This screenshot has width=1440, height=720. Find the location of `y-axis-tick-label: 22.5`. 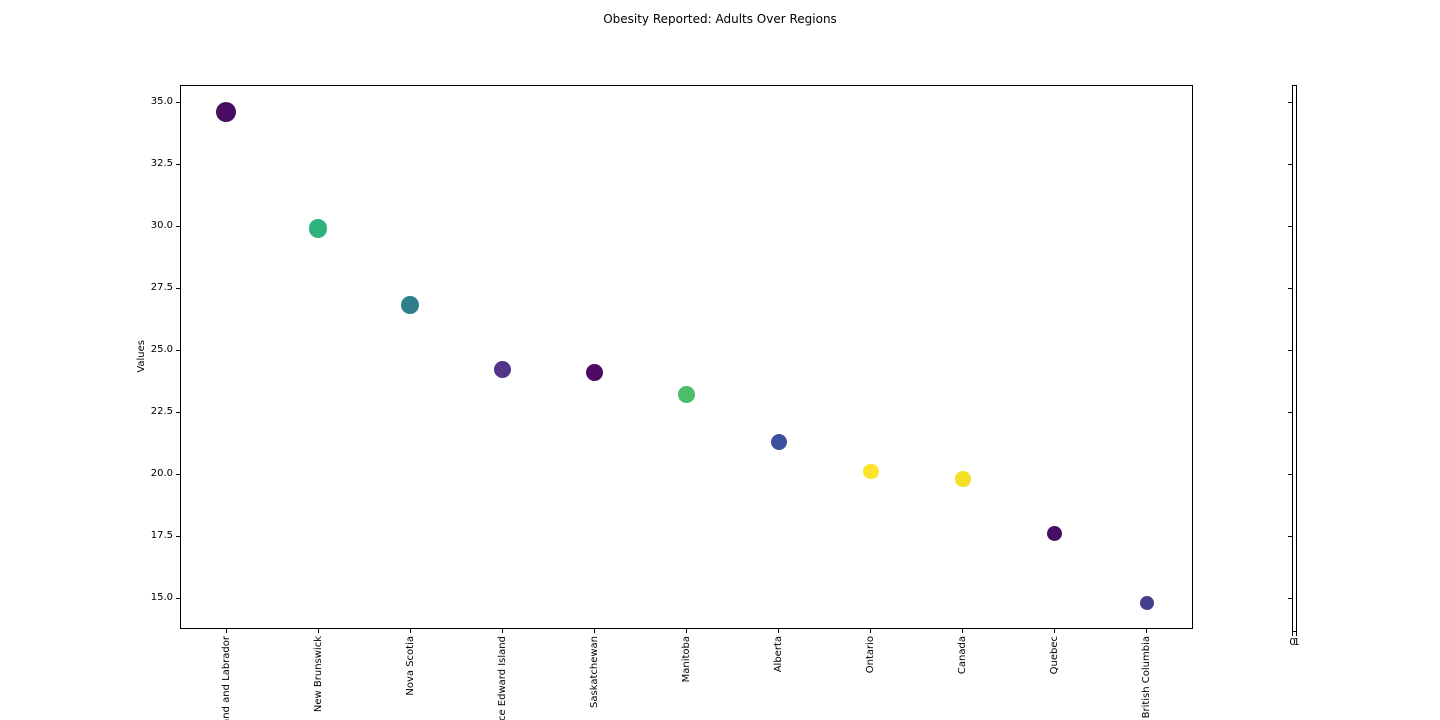

y-axis-tick-label: 22.5 is located at coordinates (161, 411).